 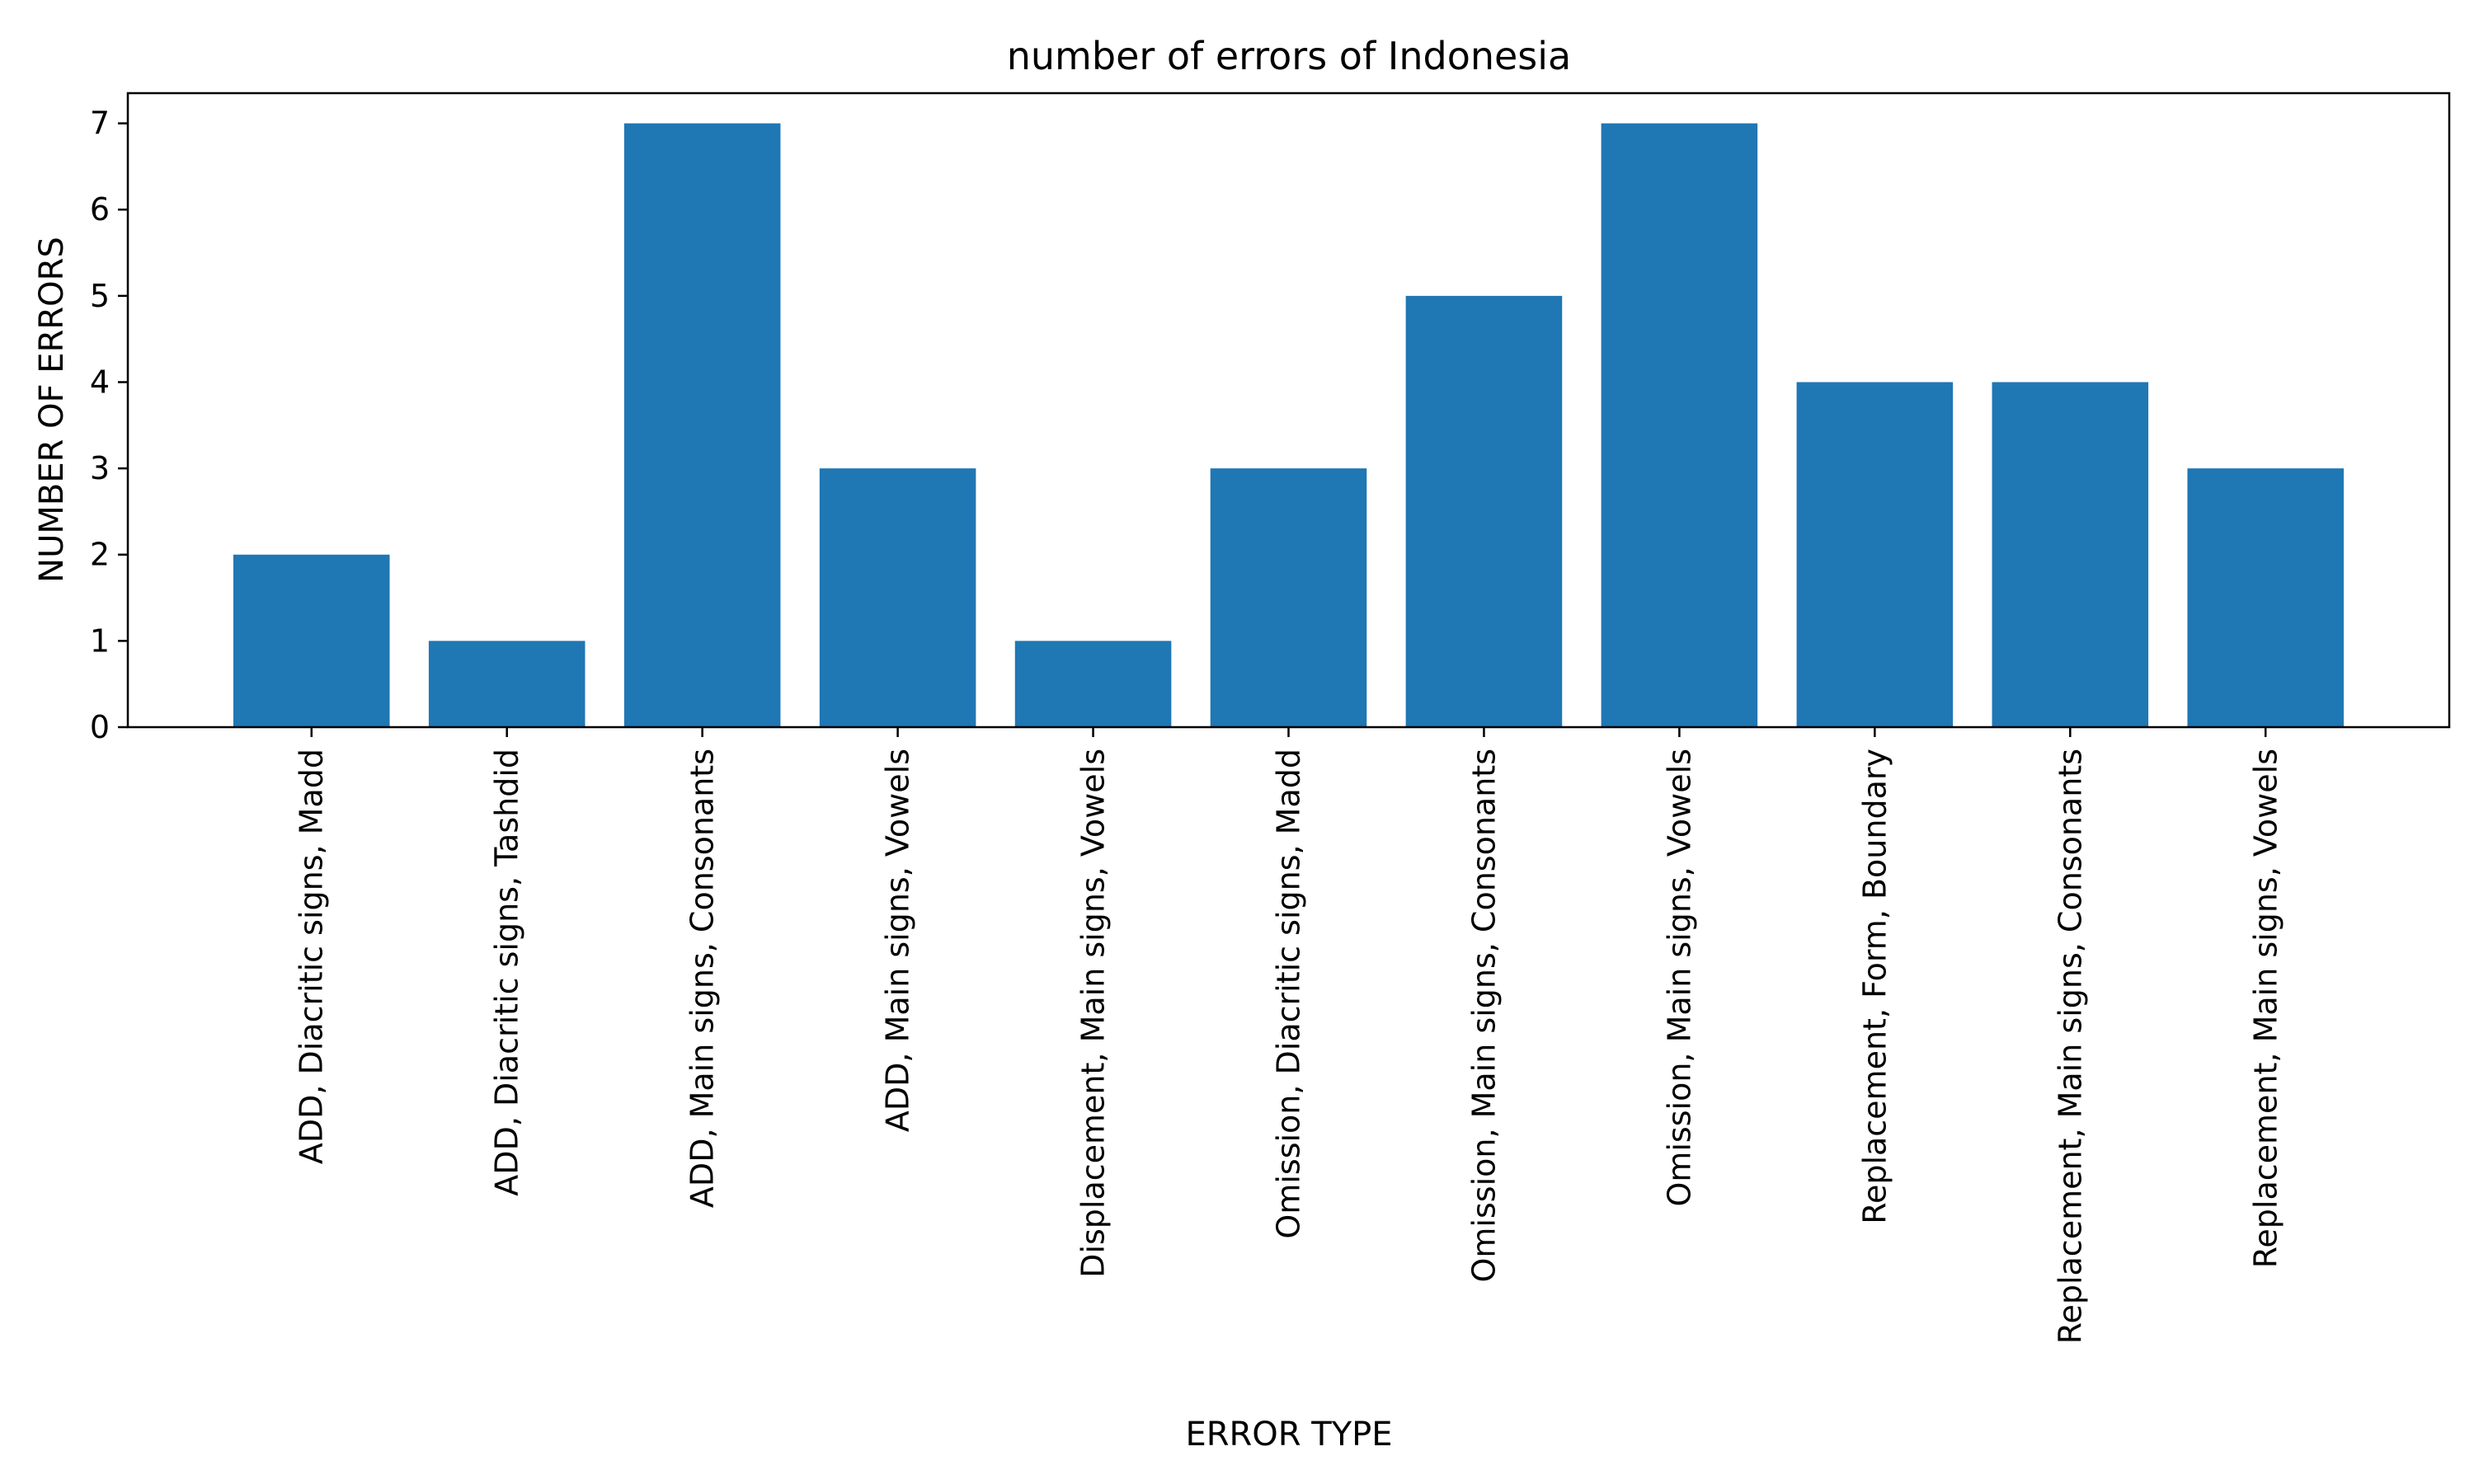 What do you see at coordinates (100, 727) in the screenshot?
I see `y-tick-label: 0` at bounding box center [100, 727].